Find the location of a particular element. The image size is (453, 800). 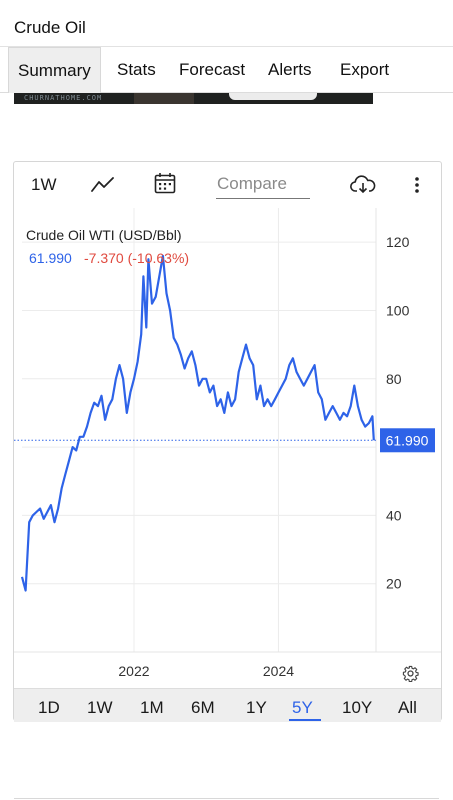

legend-instrument-name: Crude Oil WTI (USD/Bbl) is located at coordinates (104, 235).